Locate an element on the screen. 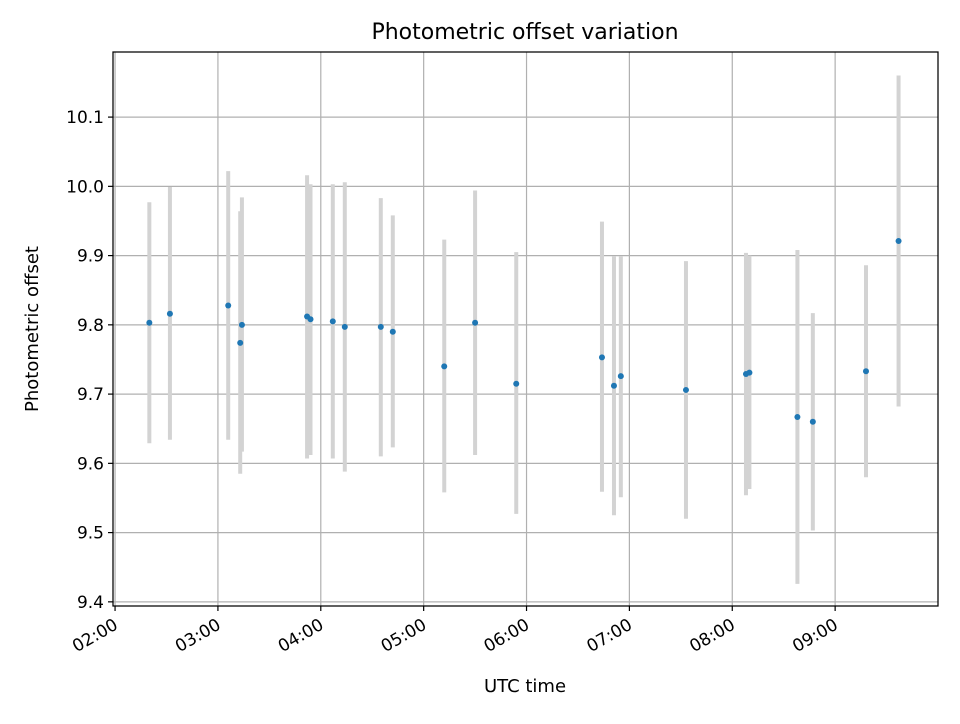 This screenshot has height=724, width=960. y-tick-label: 10.0 is located at coordinates (85, 187).